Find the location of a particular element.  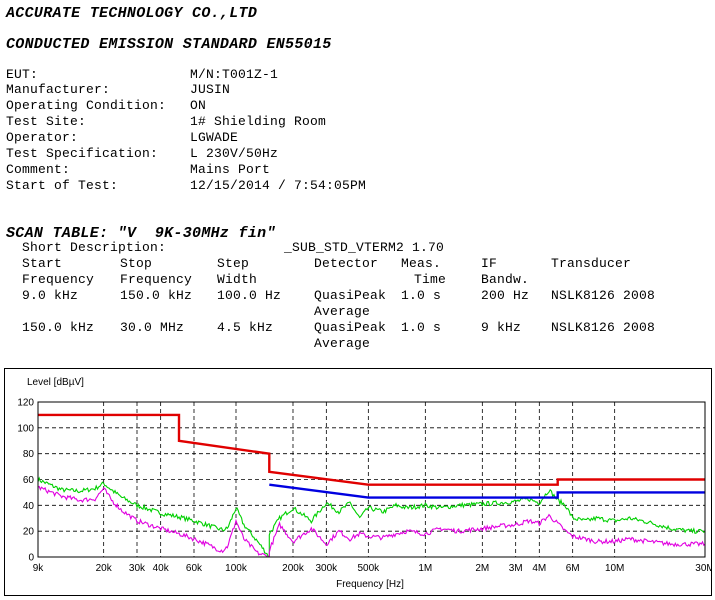

x-tick-label: 6M is located at coordinates (573, 568).